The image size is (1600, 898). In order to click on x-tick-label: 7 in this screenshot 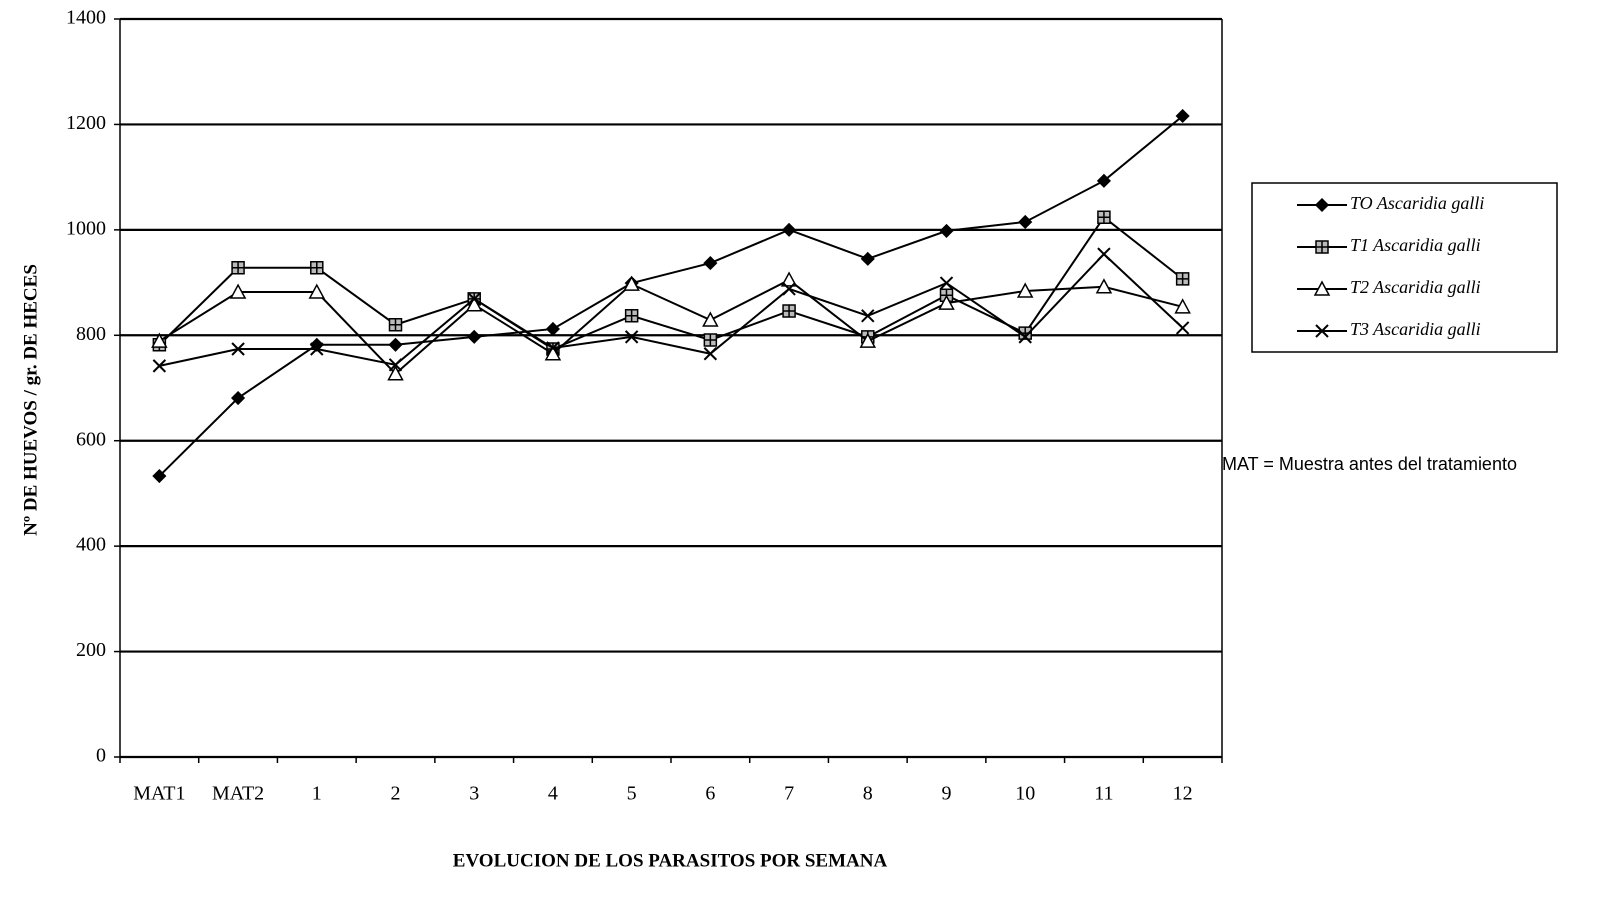, I will do `click(789, 794)`.